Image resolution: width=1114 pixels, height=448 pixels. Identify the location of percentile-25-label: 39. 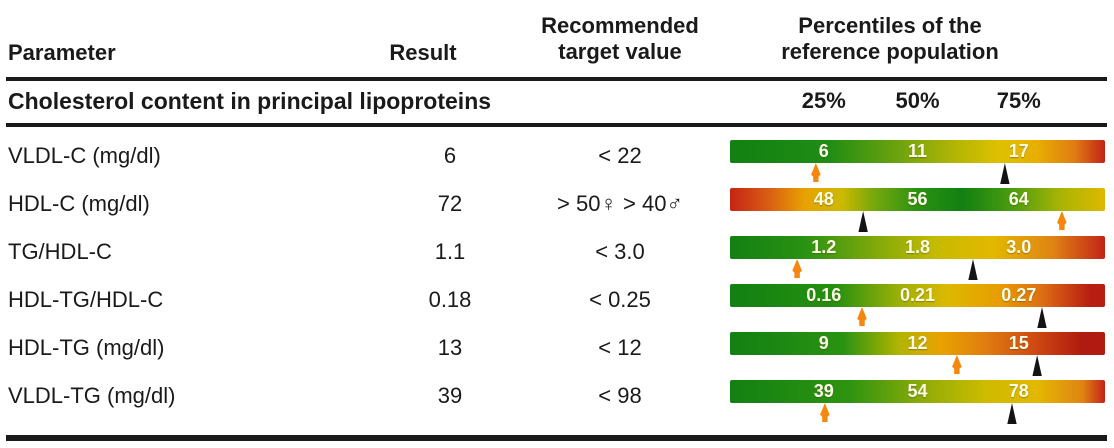
(823, 391).